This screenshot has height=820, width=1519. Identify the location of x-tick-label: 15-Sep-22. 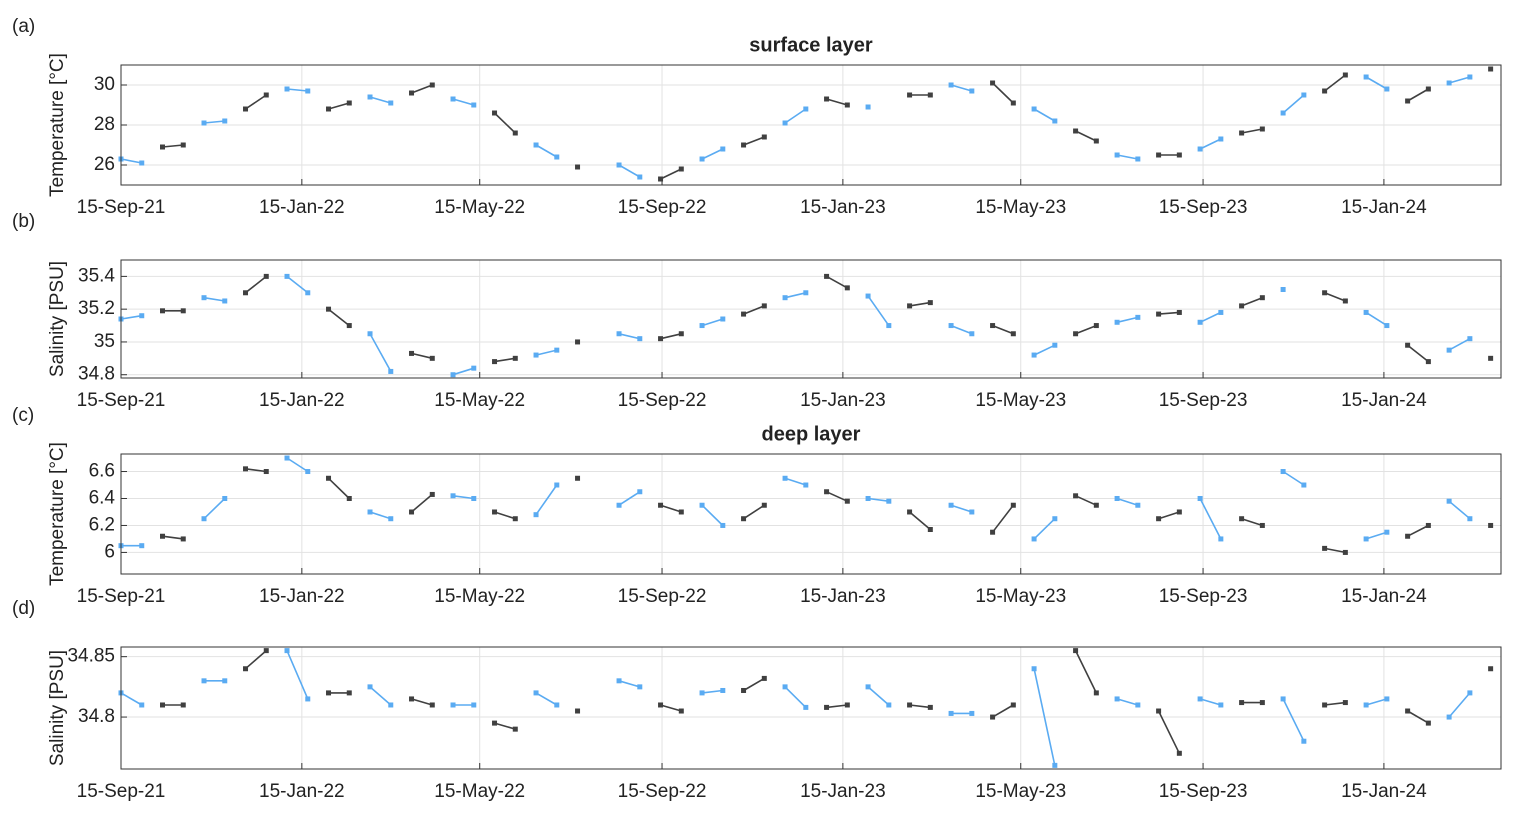
(662, 207).